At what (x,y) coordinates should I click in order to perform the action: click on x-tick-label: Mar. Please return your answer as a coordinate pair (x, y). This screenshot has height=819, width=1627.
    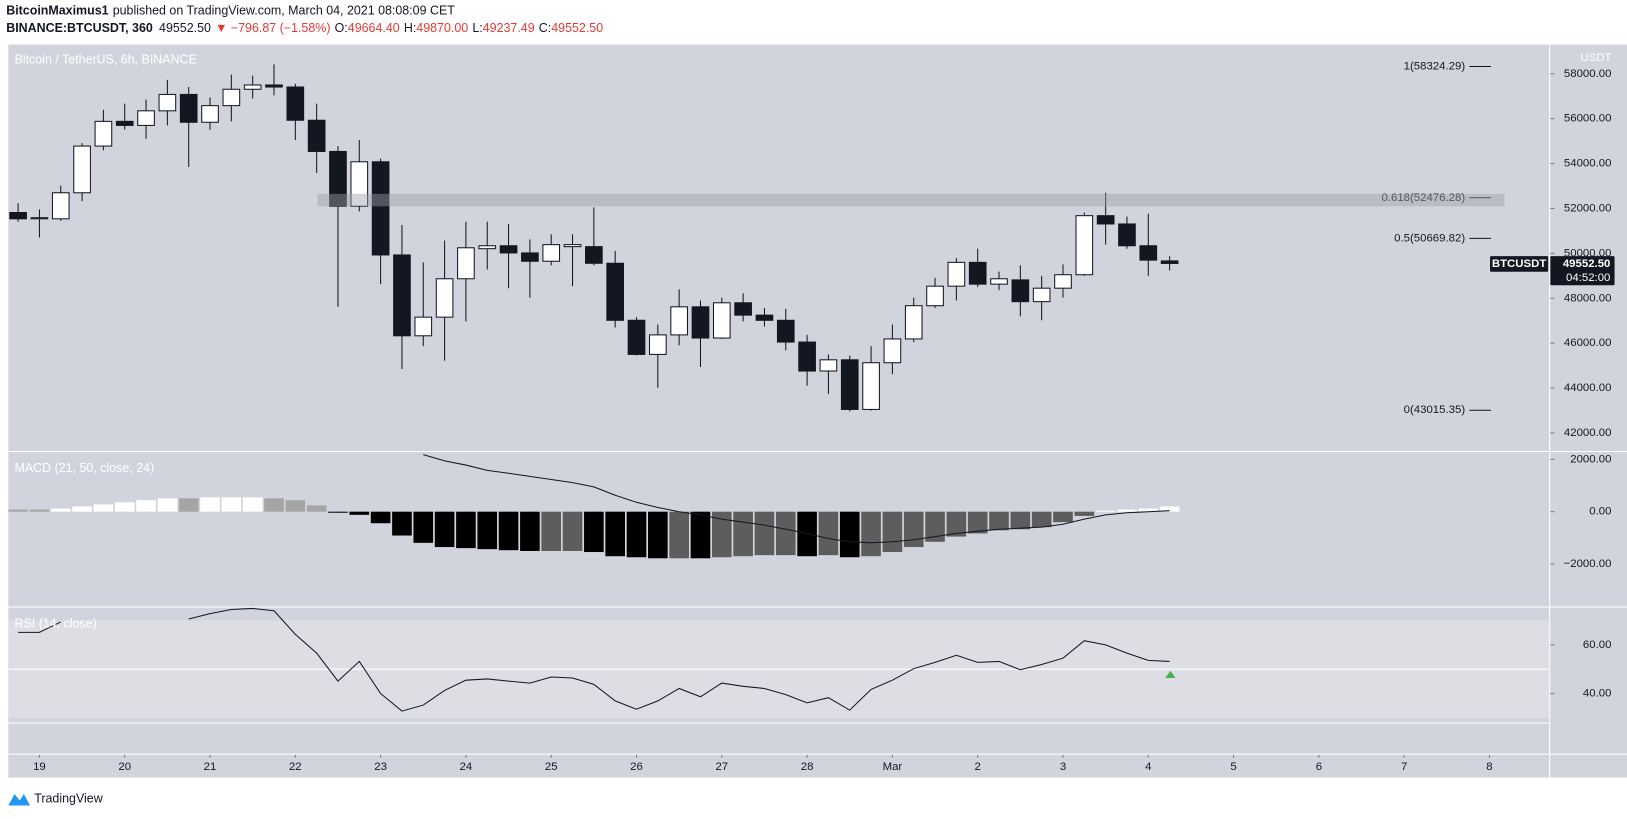
    Looking at the image, I should click on (893, 767).